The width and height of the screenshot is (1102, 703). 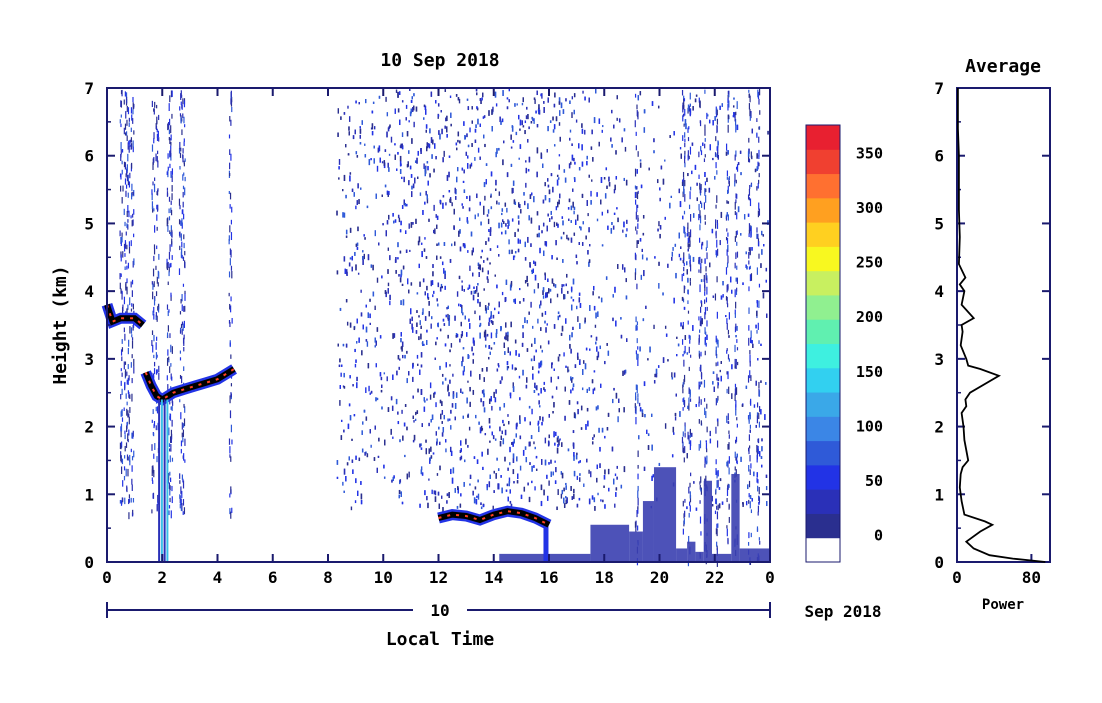 I want to click on main-x-tick-label: 12, so click(x=438, y=577).